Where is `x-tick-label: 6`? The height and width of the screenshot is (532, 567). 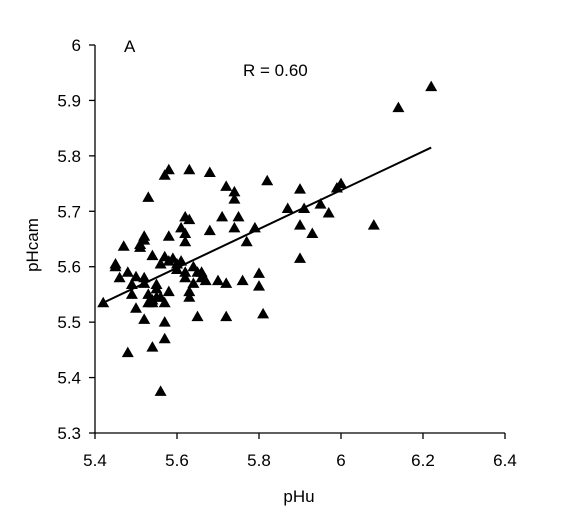 x-tick-label: 6 is located at coordinates (340, 460).